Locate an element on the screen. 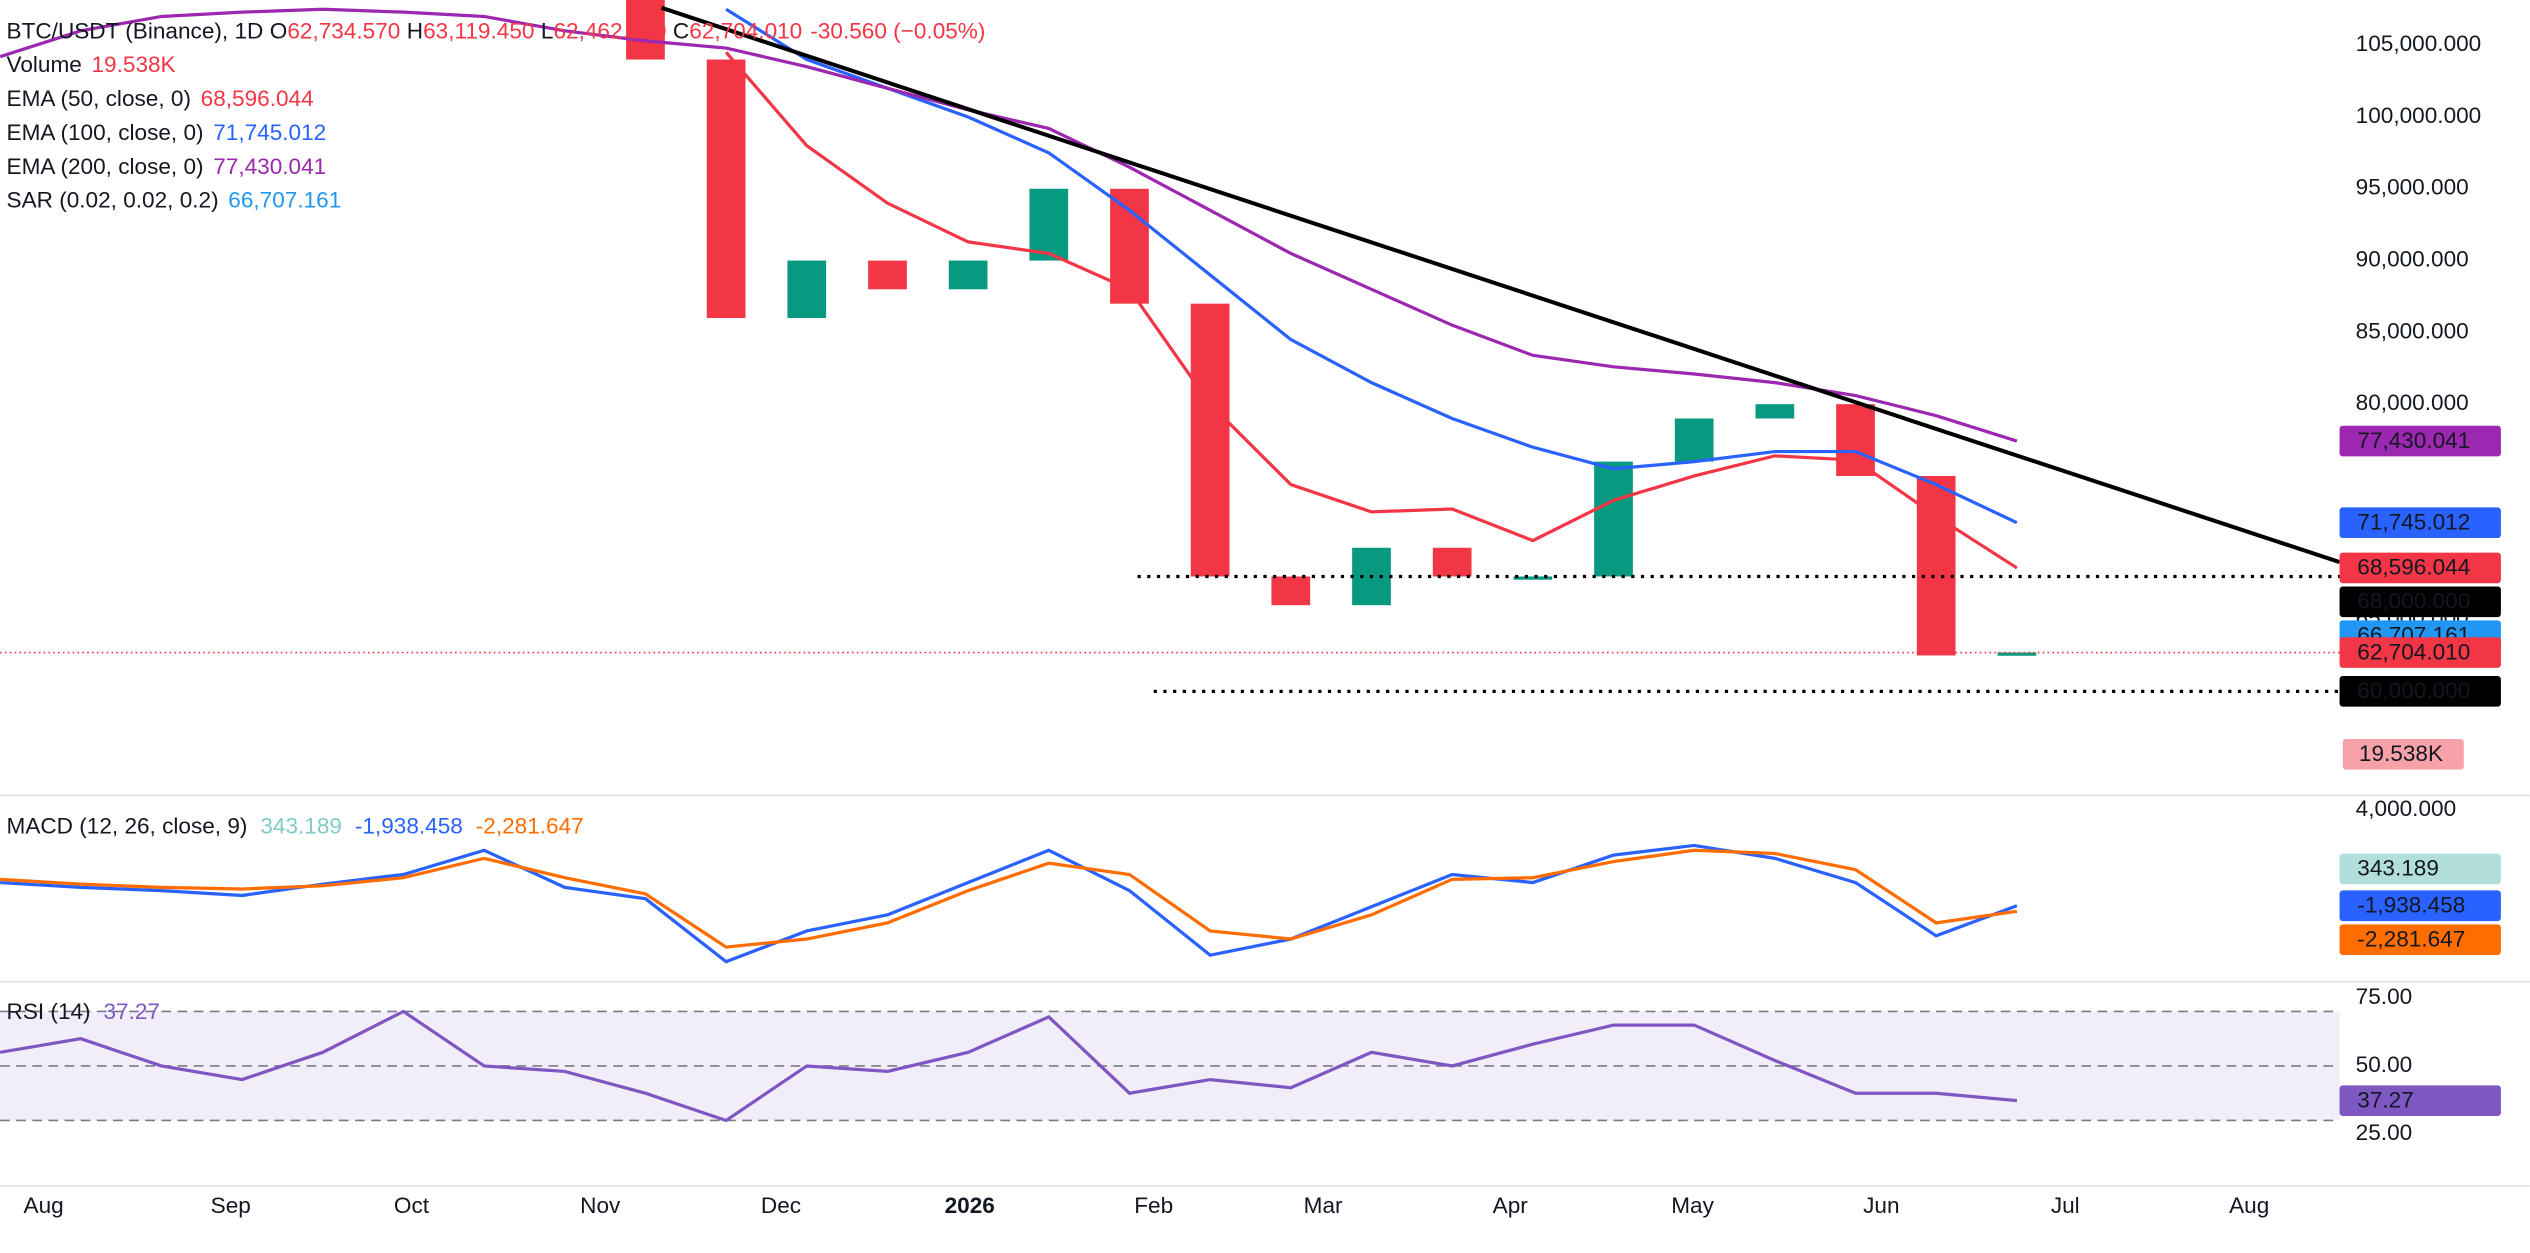  badge is located at coordinates (2403, 754).